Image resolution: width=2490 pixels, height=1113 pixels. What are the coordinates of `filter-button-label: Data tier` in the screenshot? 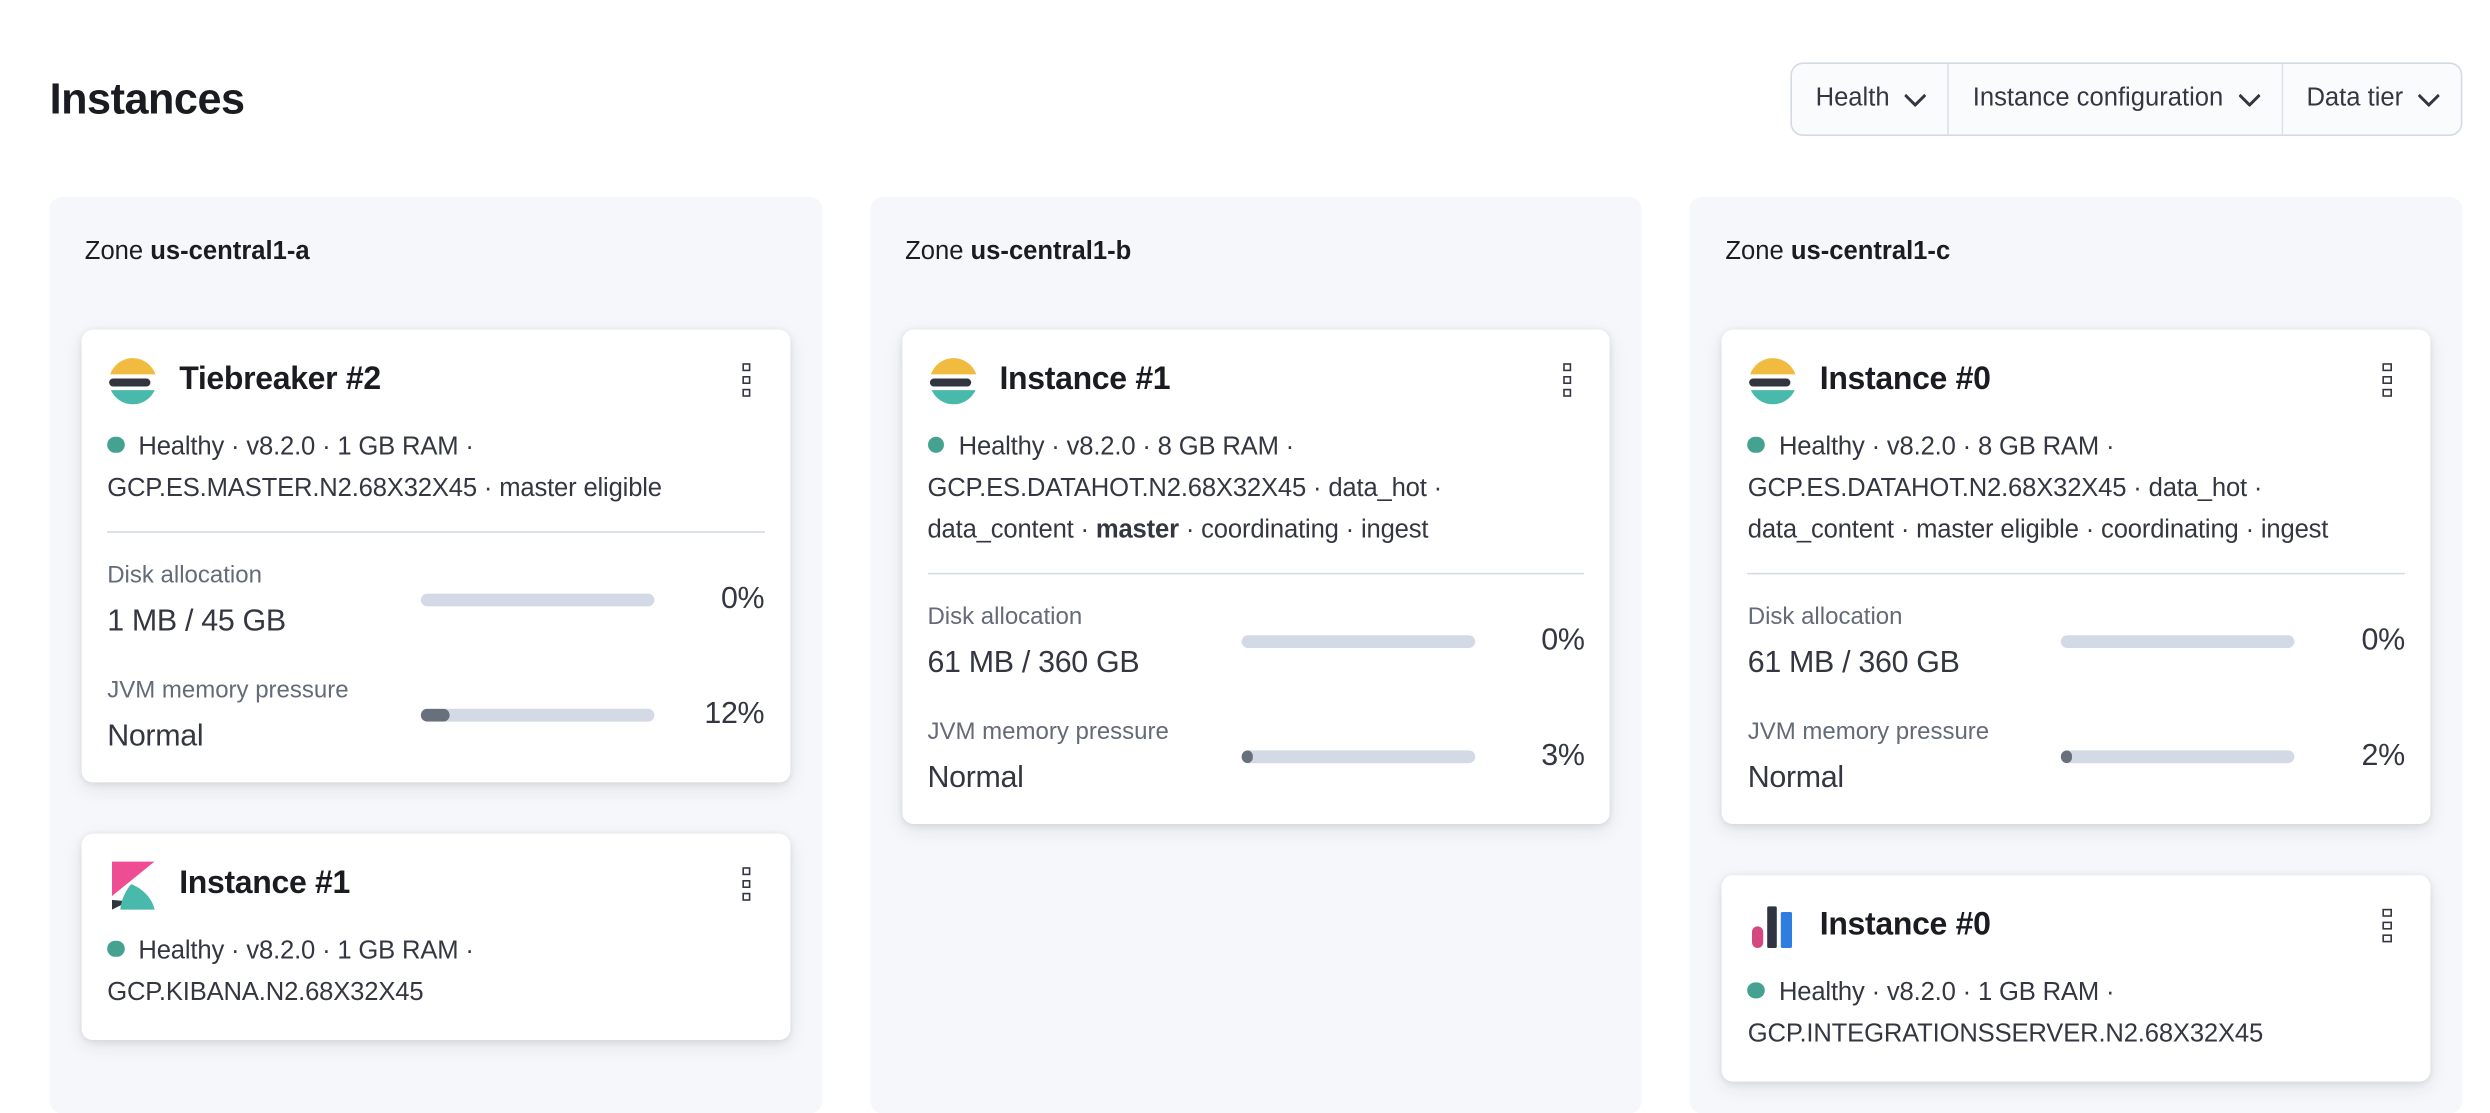 It's located at (2355, 99).